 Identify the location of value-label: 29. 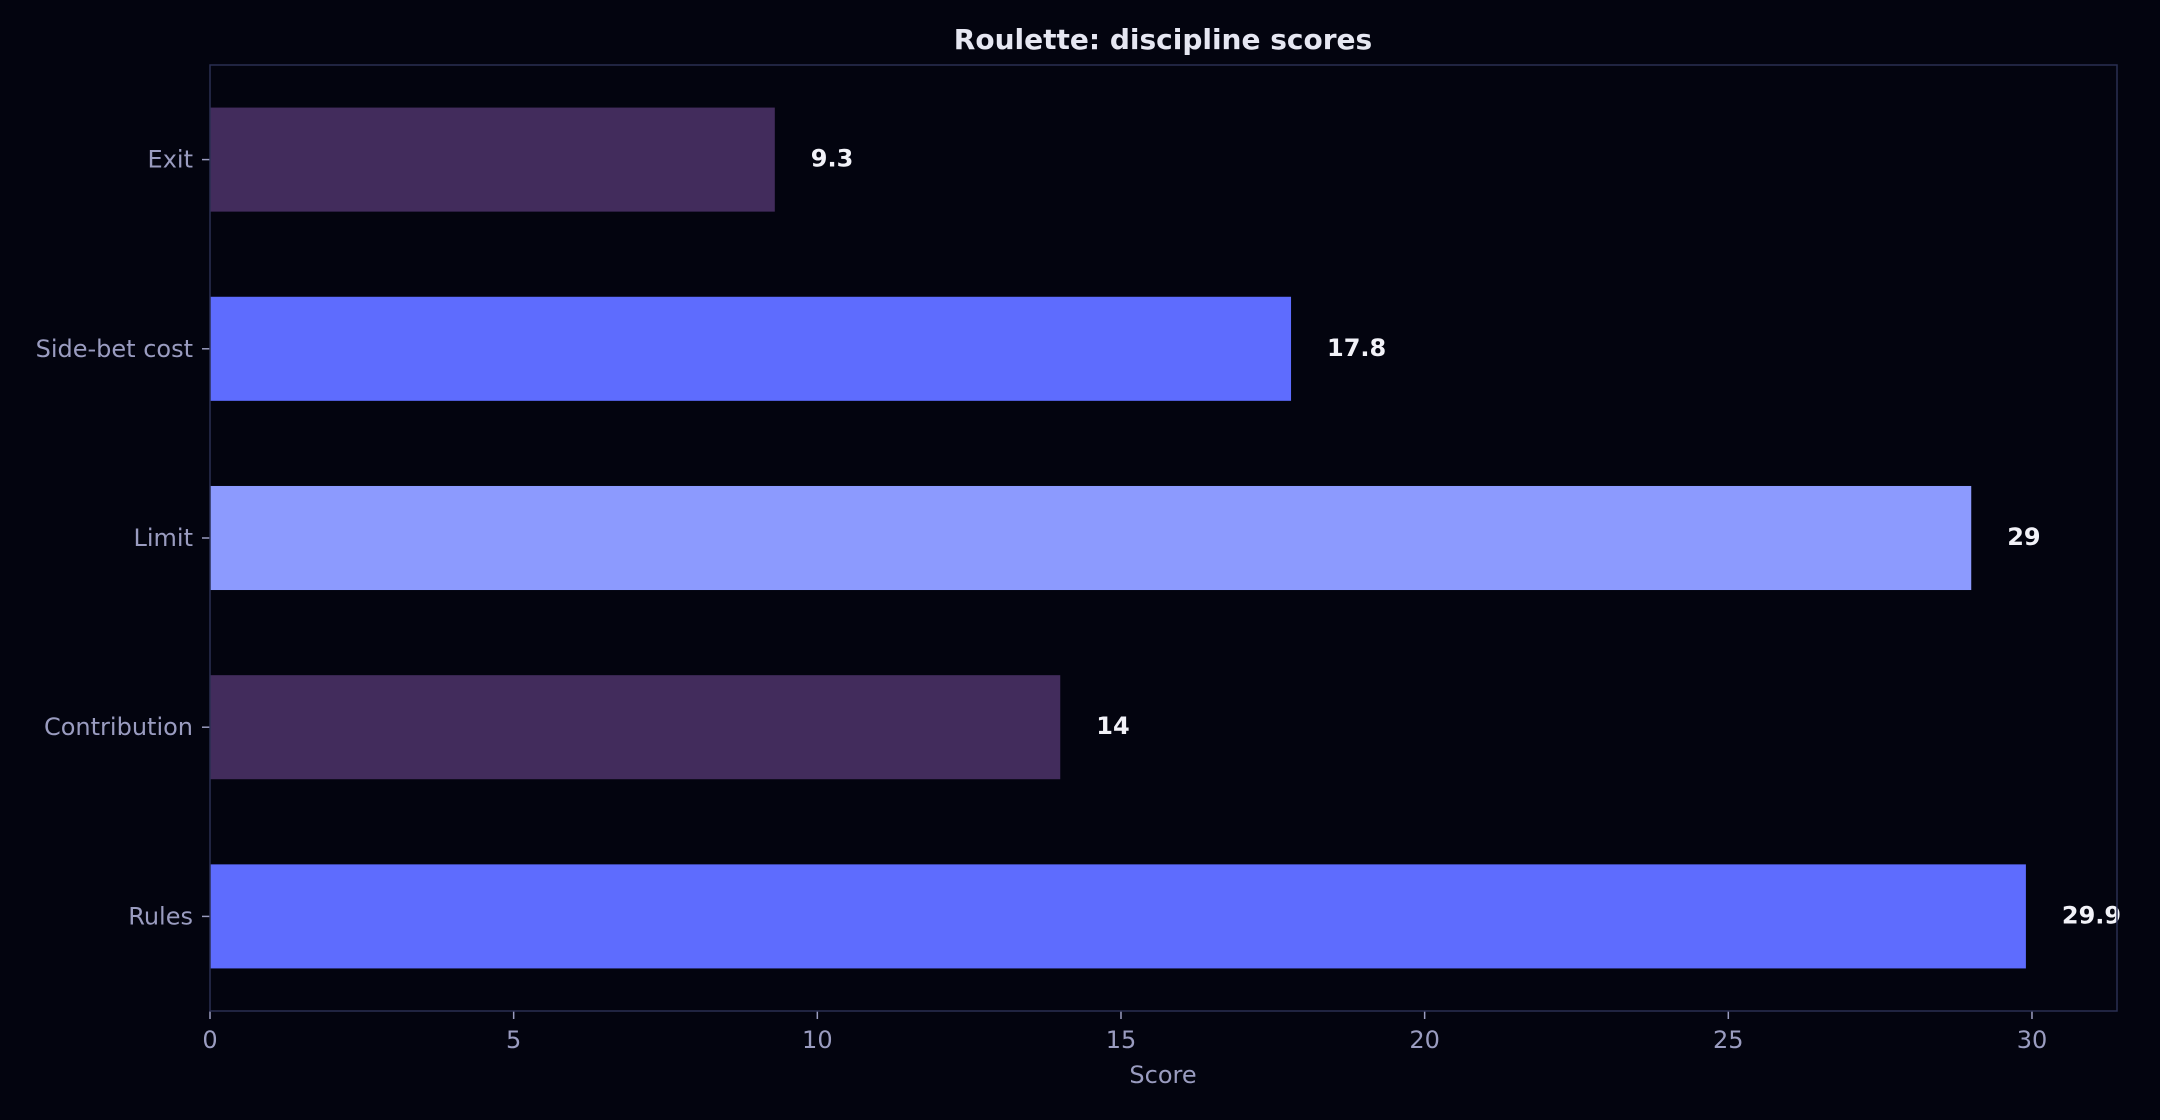
(2023, 537).